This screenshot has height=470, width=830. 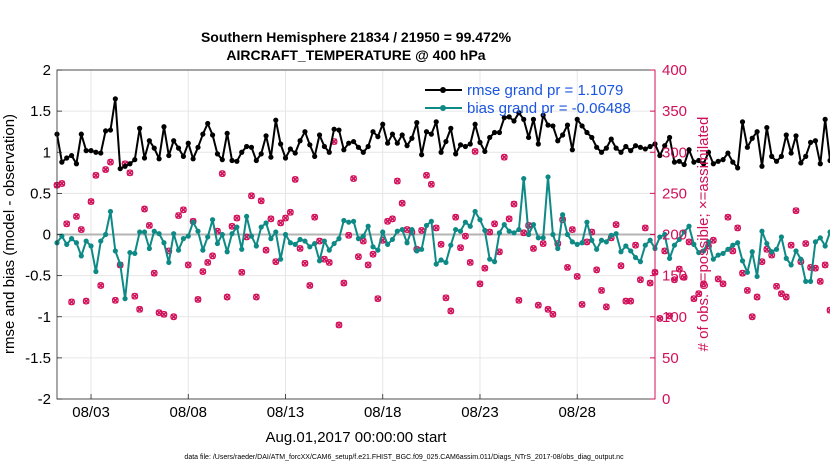 What do you see at coordinates (40, 111) in the screenshot?
I see `left-tick-label: 1.5` at bounding box center [40, 111].